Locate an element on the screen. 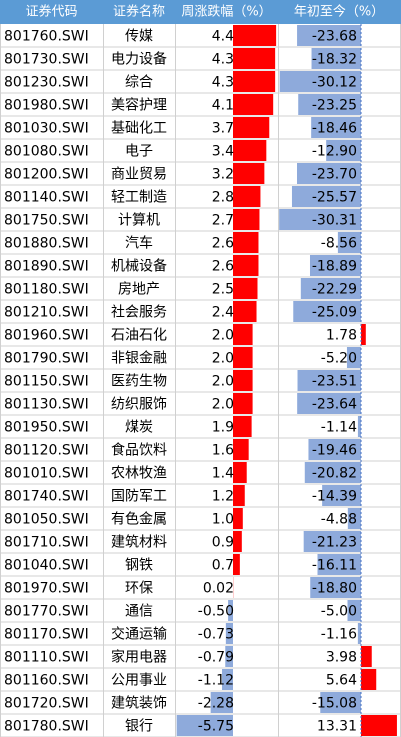 Image resolution: width=401 pixels, height=737 pixels. name-cell: 电子 is located at coordinates (139, 152).